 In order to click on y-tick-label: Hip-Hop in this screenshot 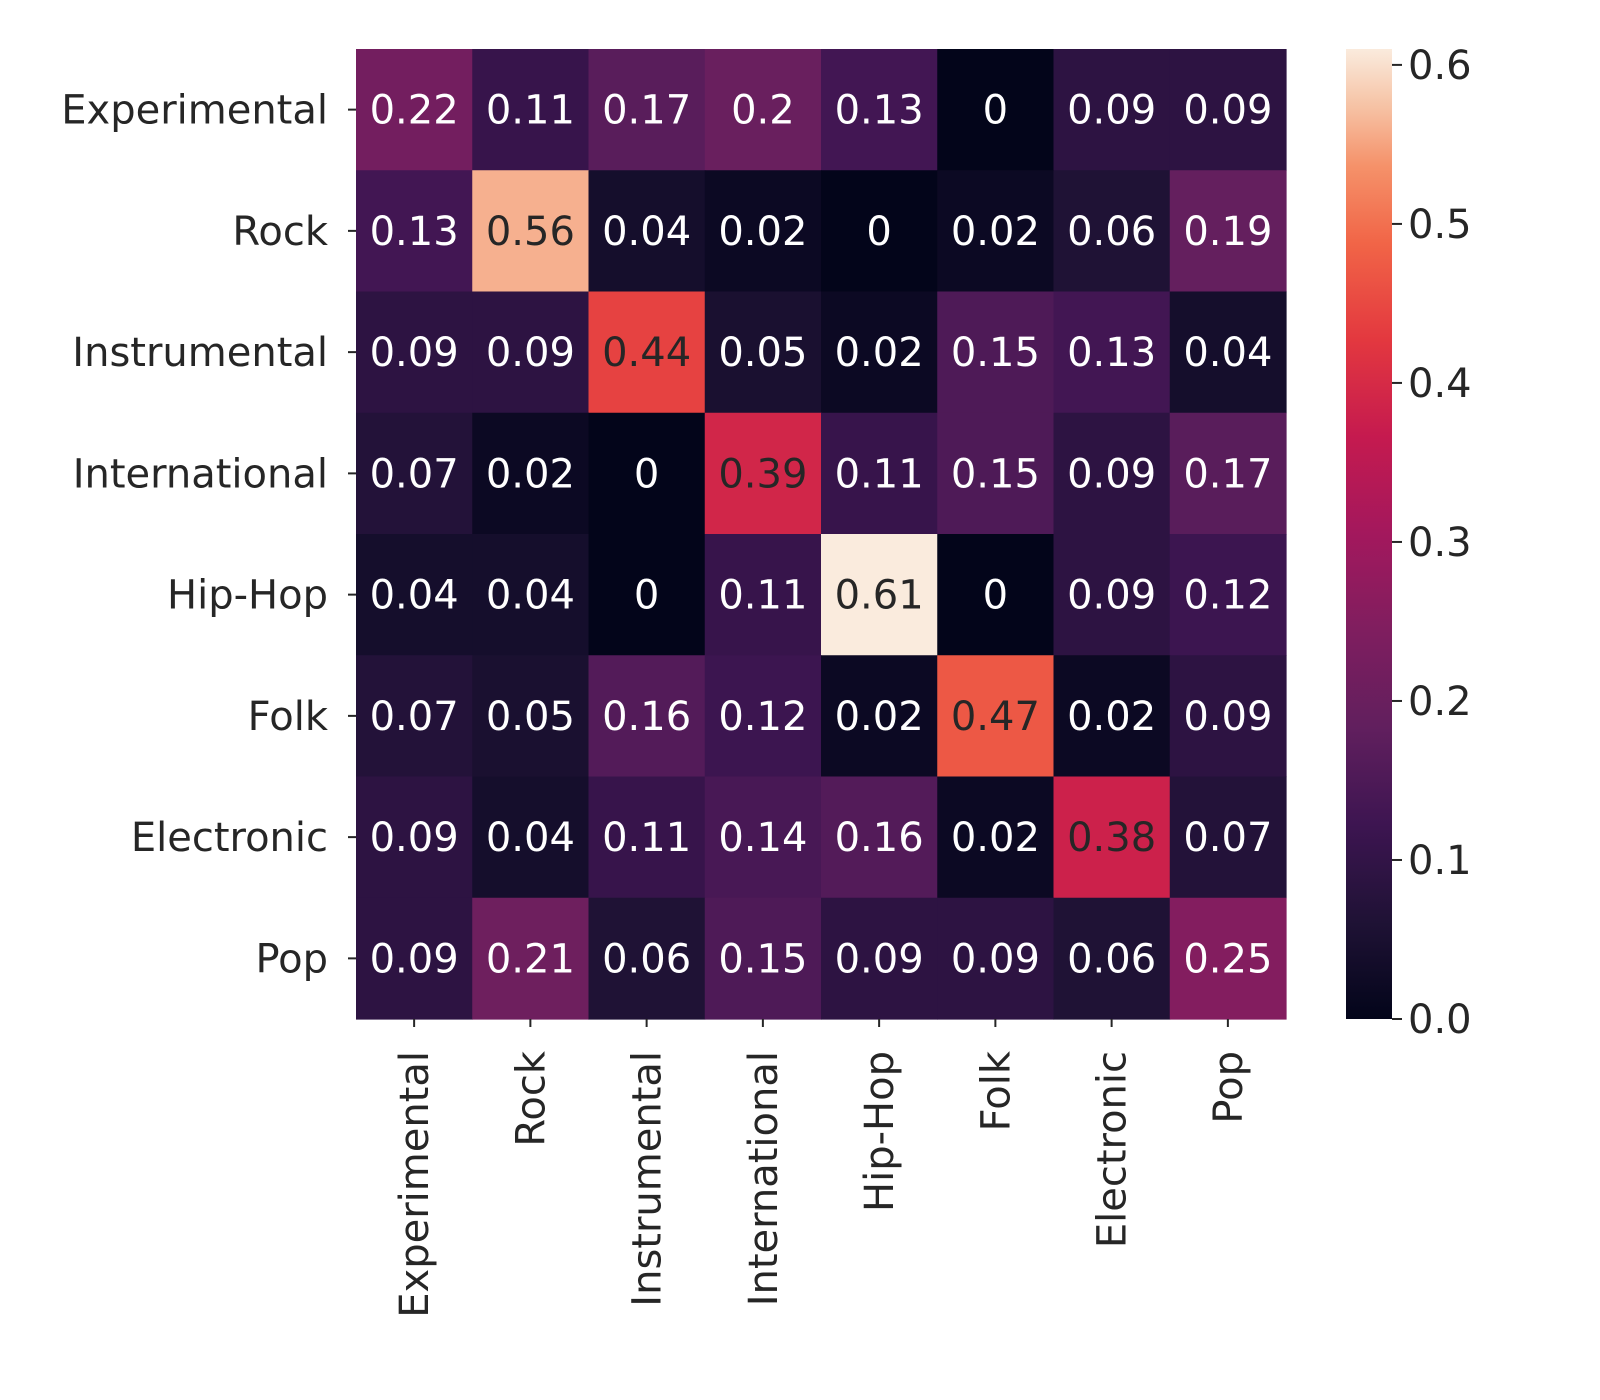, I will do `click(247, 596)`.